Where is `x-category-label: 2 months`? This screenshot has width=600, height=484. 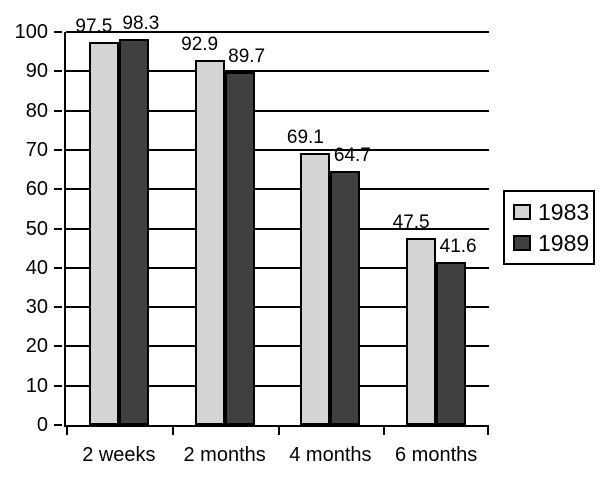
x-category-label: 2 months is located at coordinates (224, 455).